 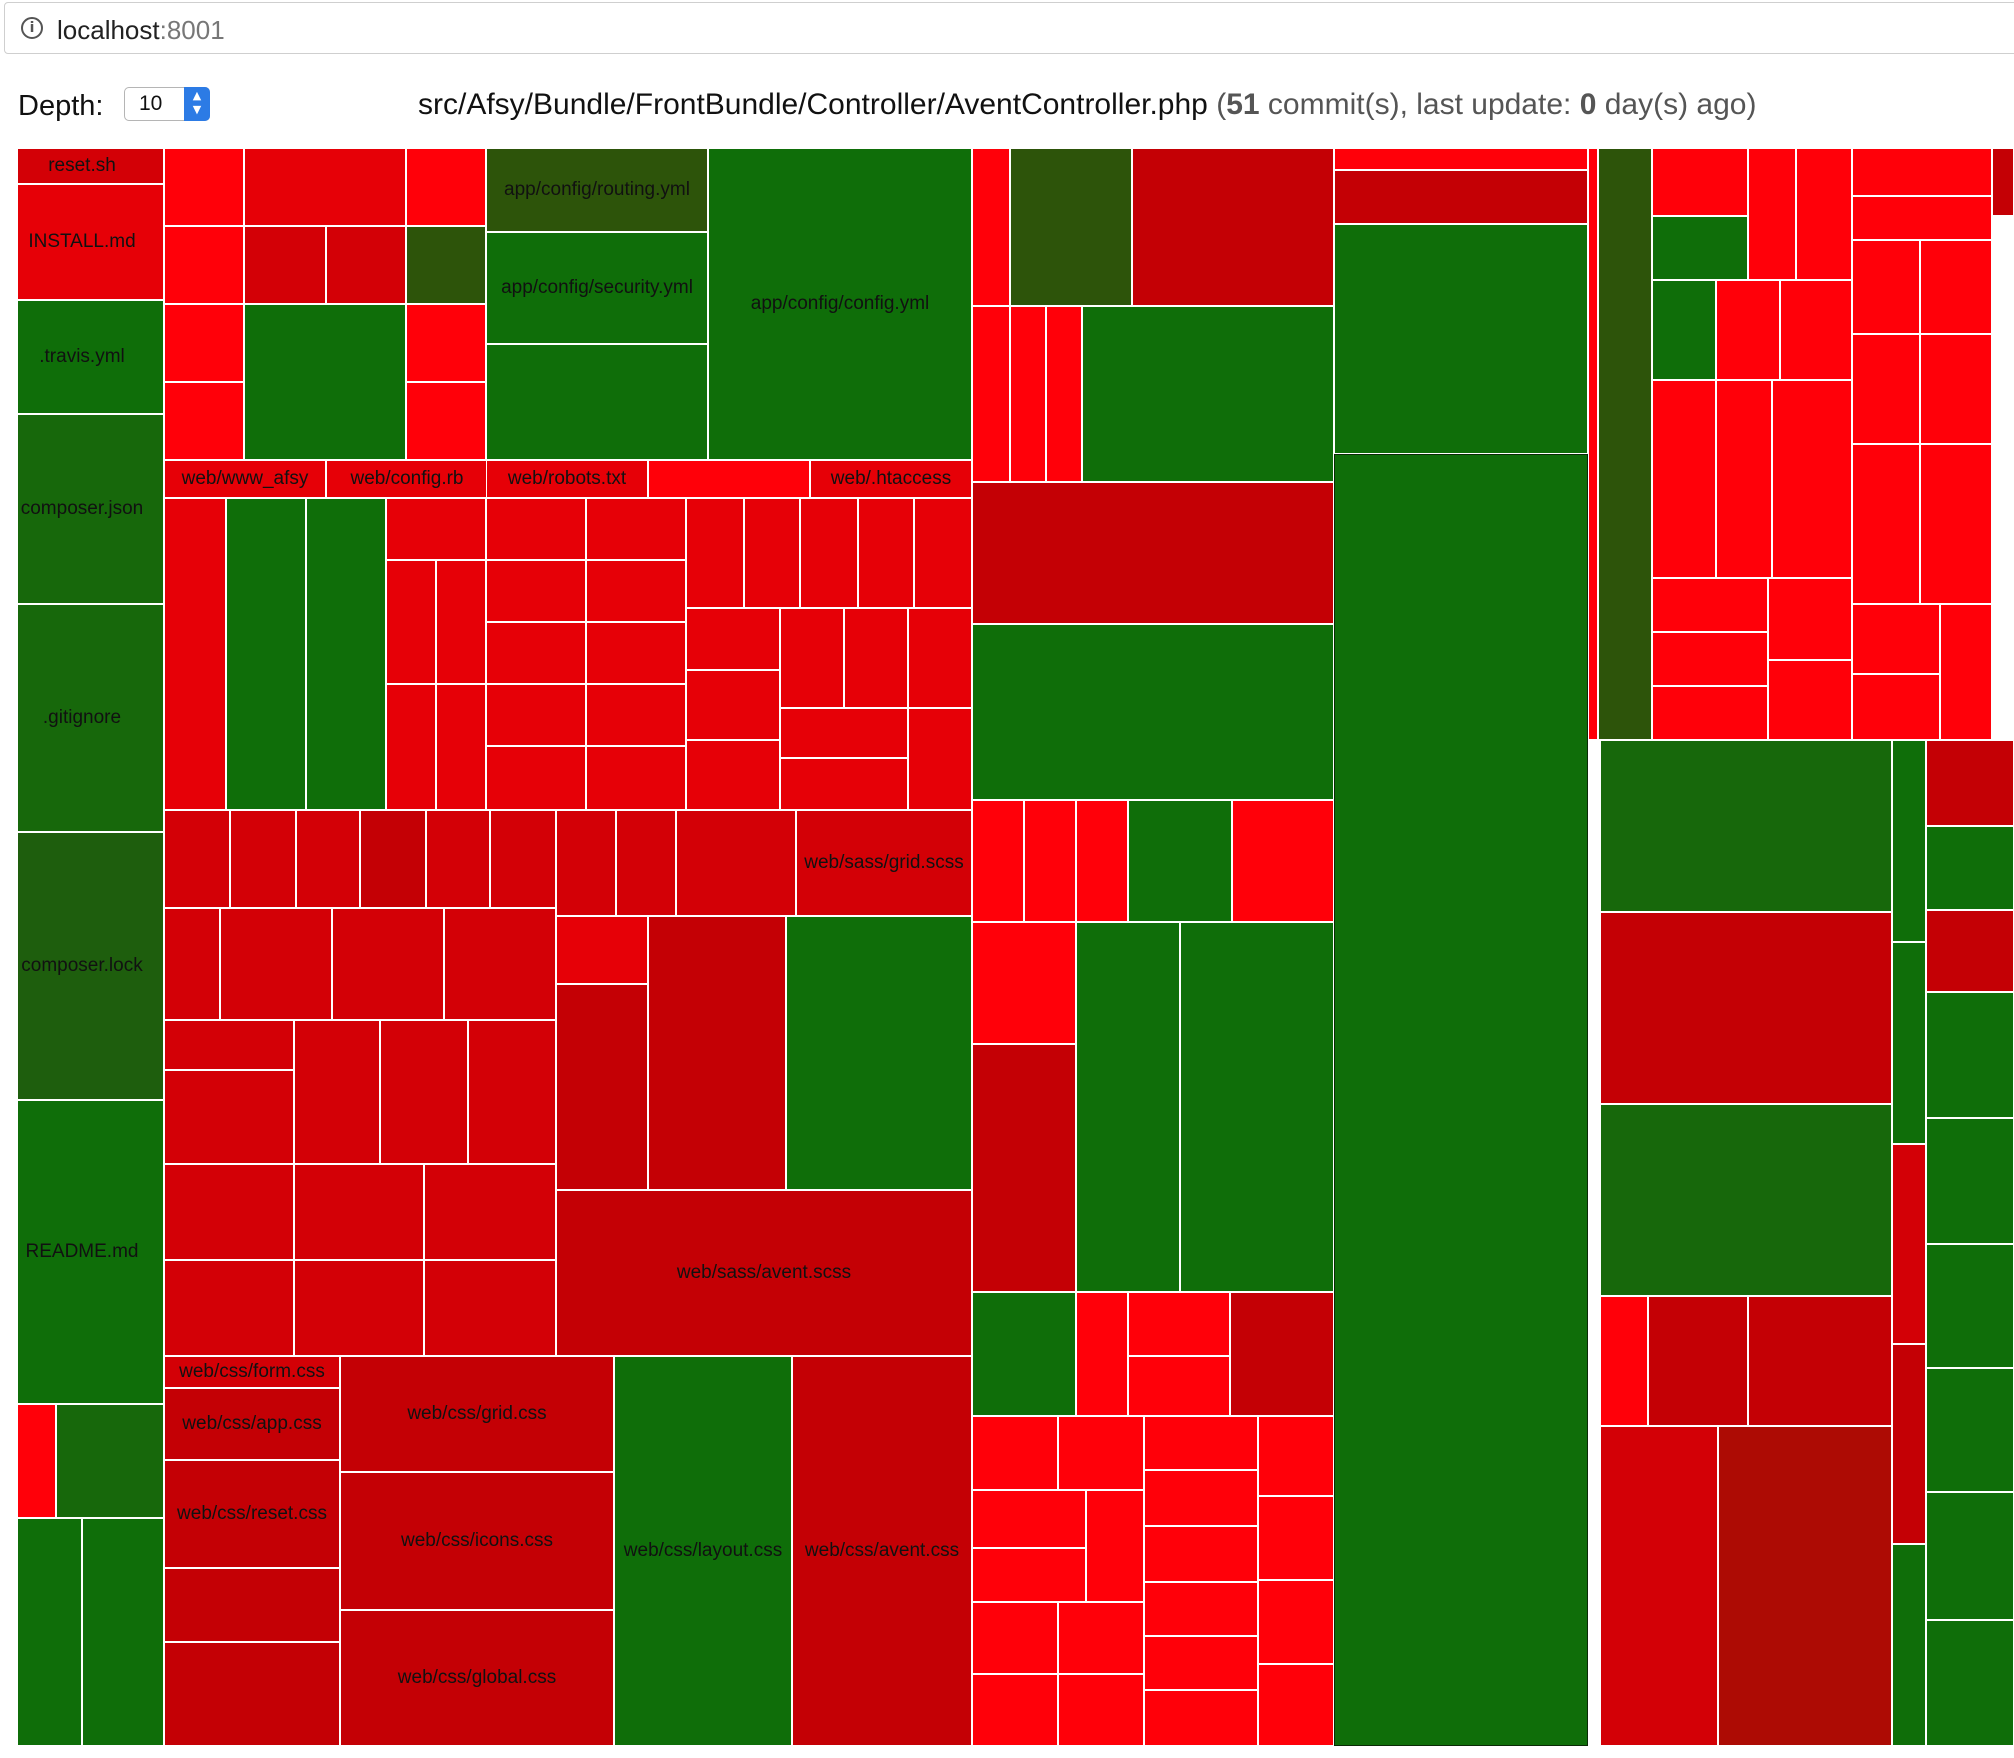 I want to click on depth-select: 10 ▲ ▼, so click(x=167, y=104).